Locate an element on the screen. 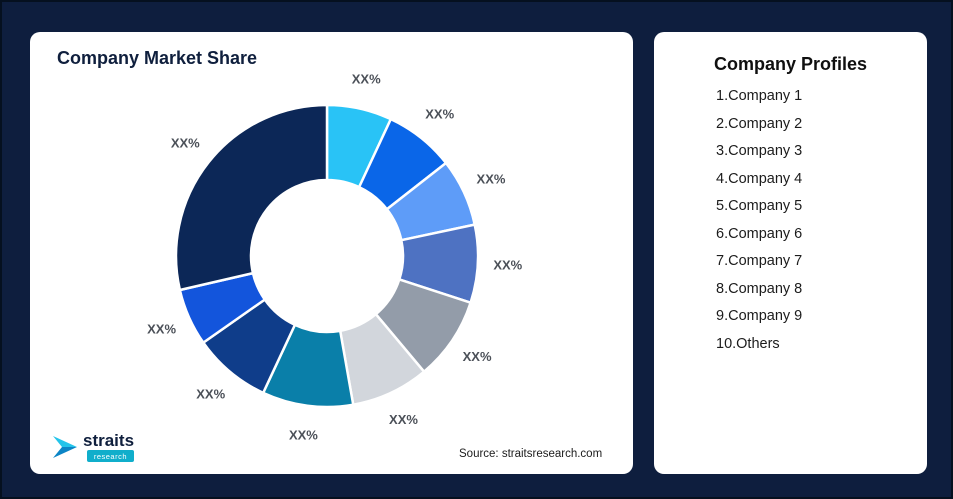 This screenshot has height=499, width=953. profile-item: 1.Company 1 is located at coordinates (759, 96).